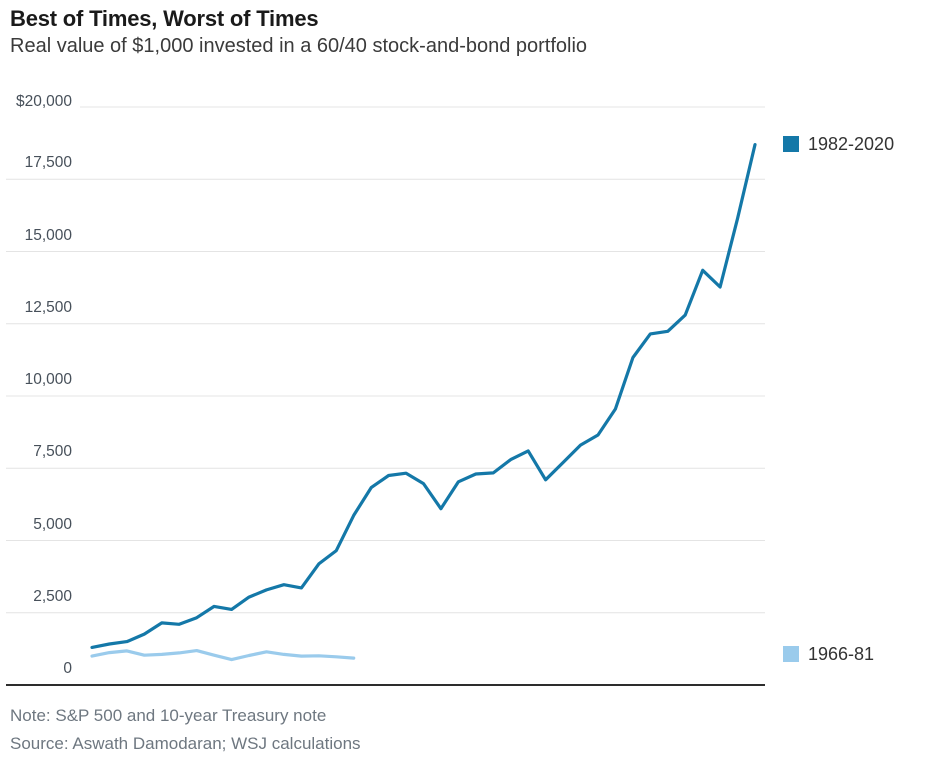  I want to click on y-axis-label: 15,000, so click(48, 235).